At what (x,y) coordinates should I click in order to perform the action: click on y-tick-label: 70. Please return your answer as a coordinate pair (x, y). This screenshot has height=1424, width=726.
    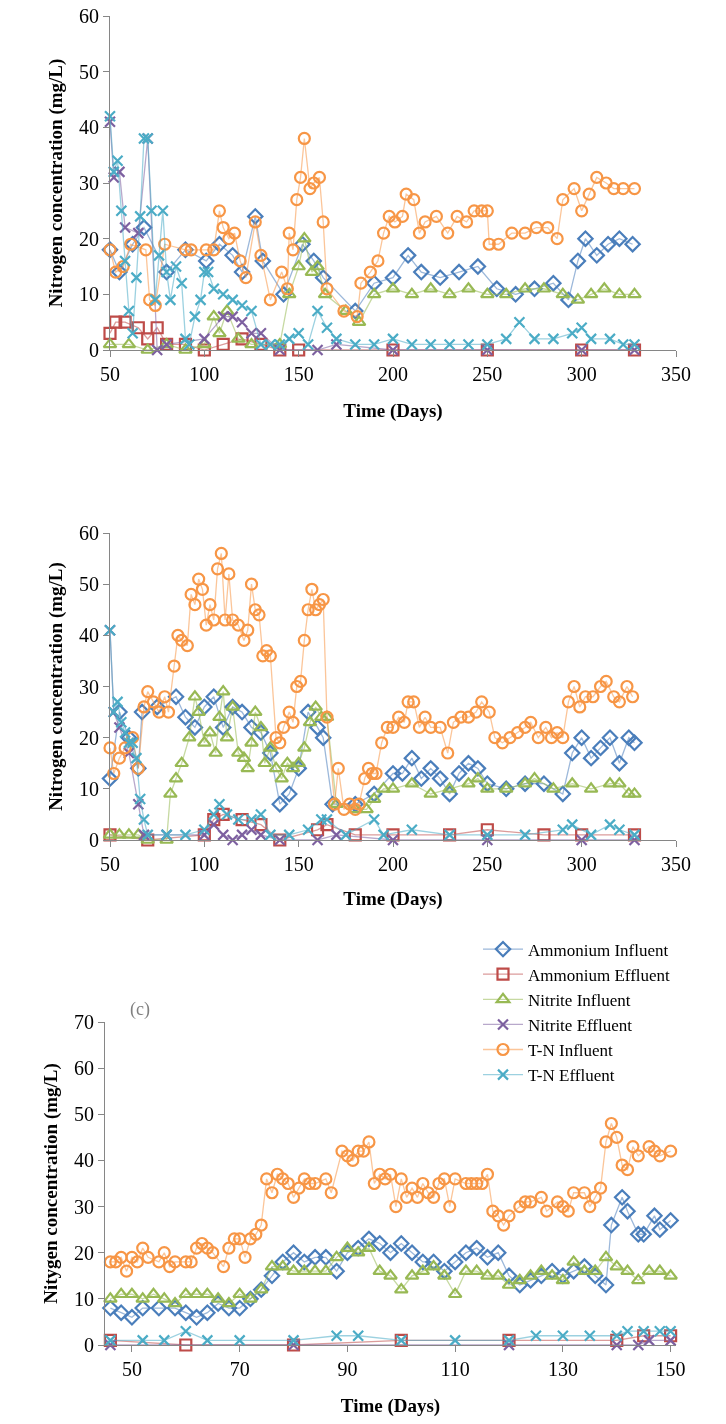
    Looking at the image, I should click on (84, 1022).